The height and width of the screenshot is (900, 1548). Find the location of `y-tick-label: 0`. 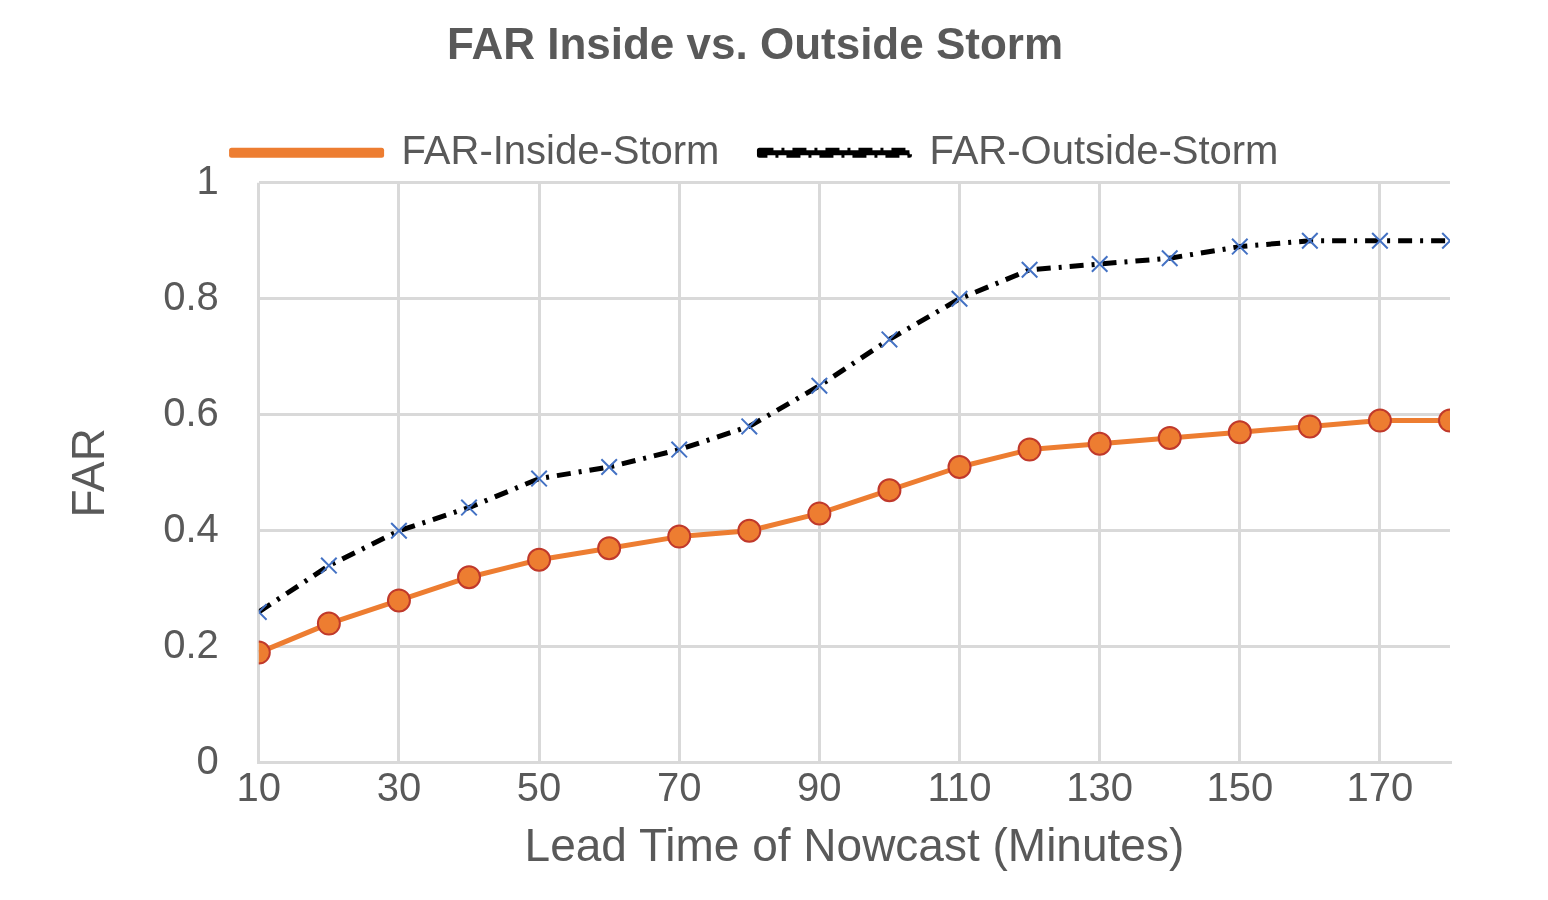

y-tick-label: 0 is located at coordinates (207, 759).